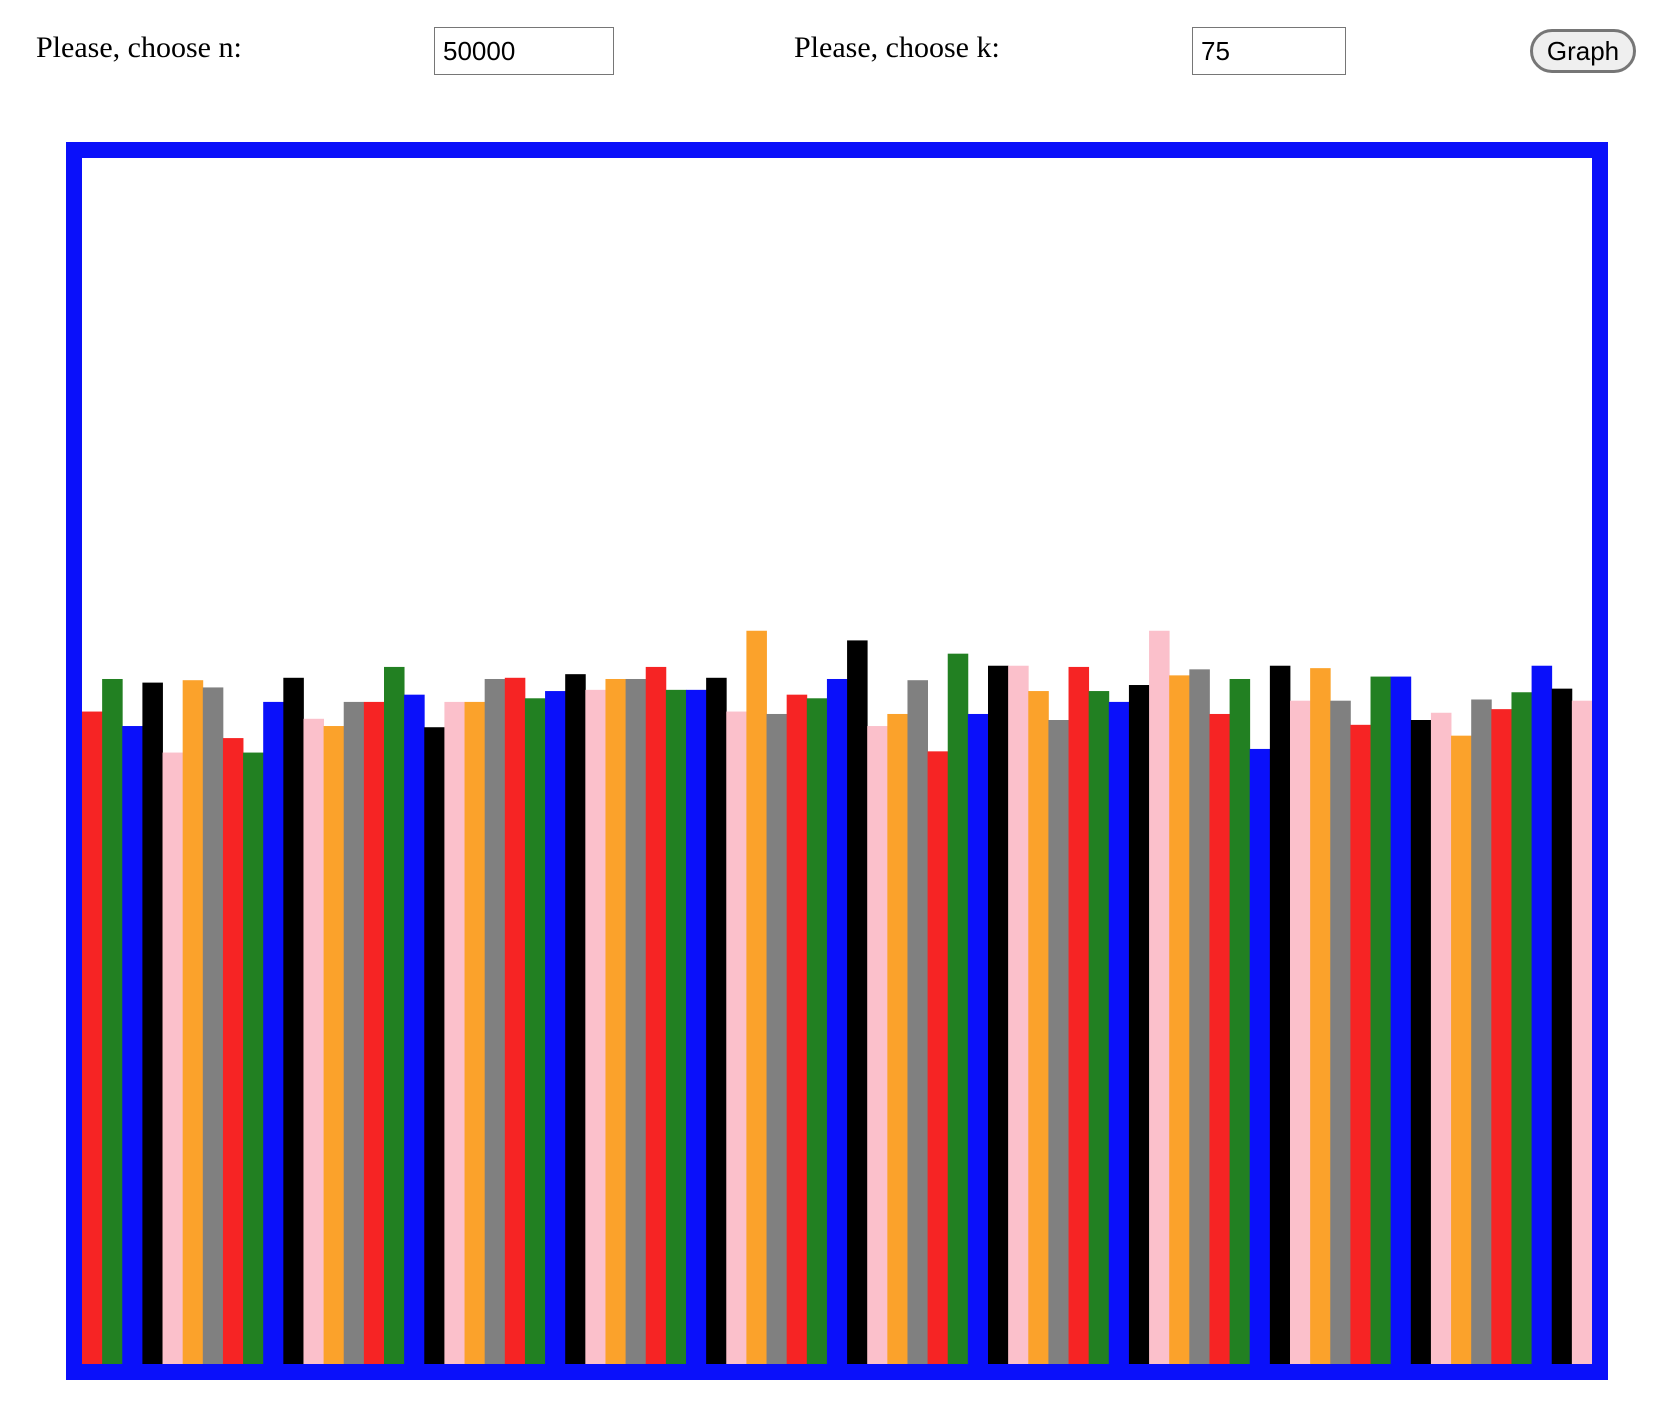  What do you see at coordinates (524, 51) in the screenshot?
I see `n-input` at bounding box center [524, 51].